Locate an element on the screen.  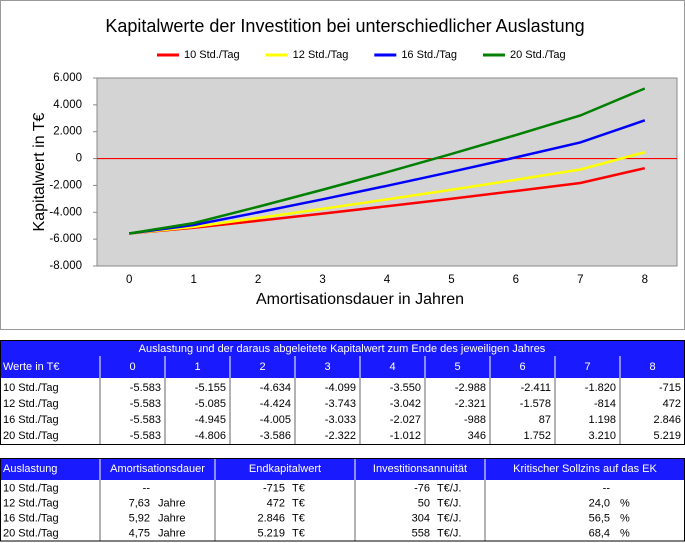
table-cell: -4.806 is located at coordinates (210, 436).